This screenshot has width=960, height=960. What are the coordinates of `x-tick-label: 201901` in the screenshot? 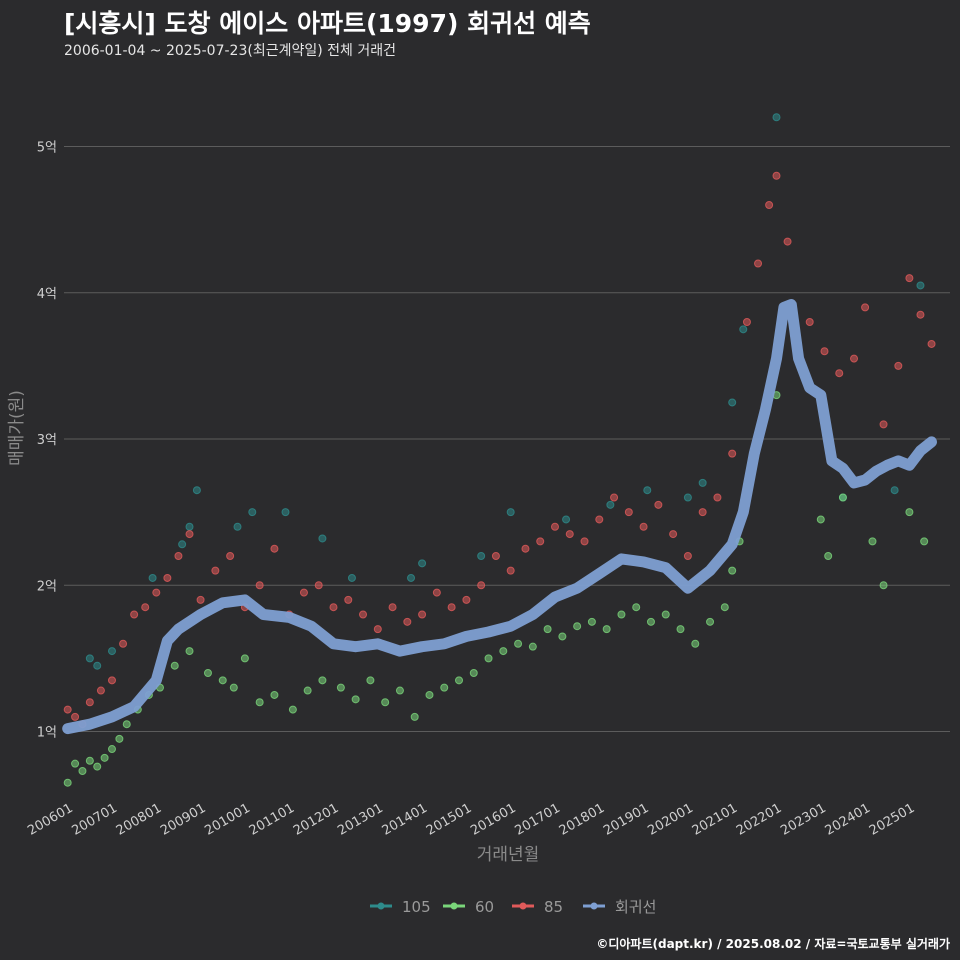 It's located at (626, 820).